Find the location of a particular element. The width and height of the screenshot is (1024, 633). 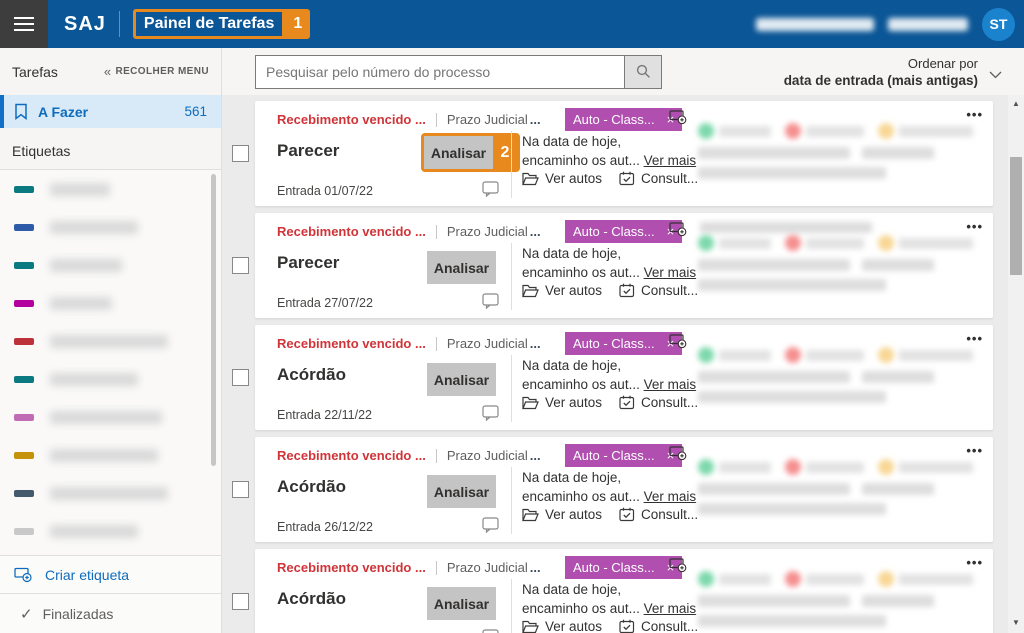

sidebar-item-finalizadas: ✓ Finalizadas is located at coordinates (110, 613).